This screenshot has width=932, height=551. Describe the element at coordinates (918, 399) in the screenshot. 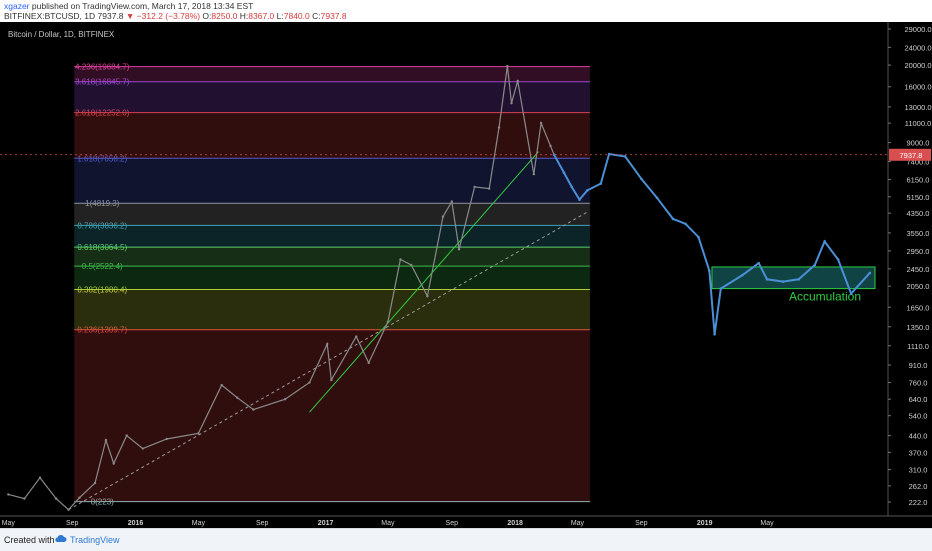

I see `y-axis-tick-label: 640.0` at that location.